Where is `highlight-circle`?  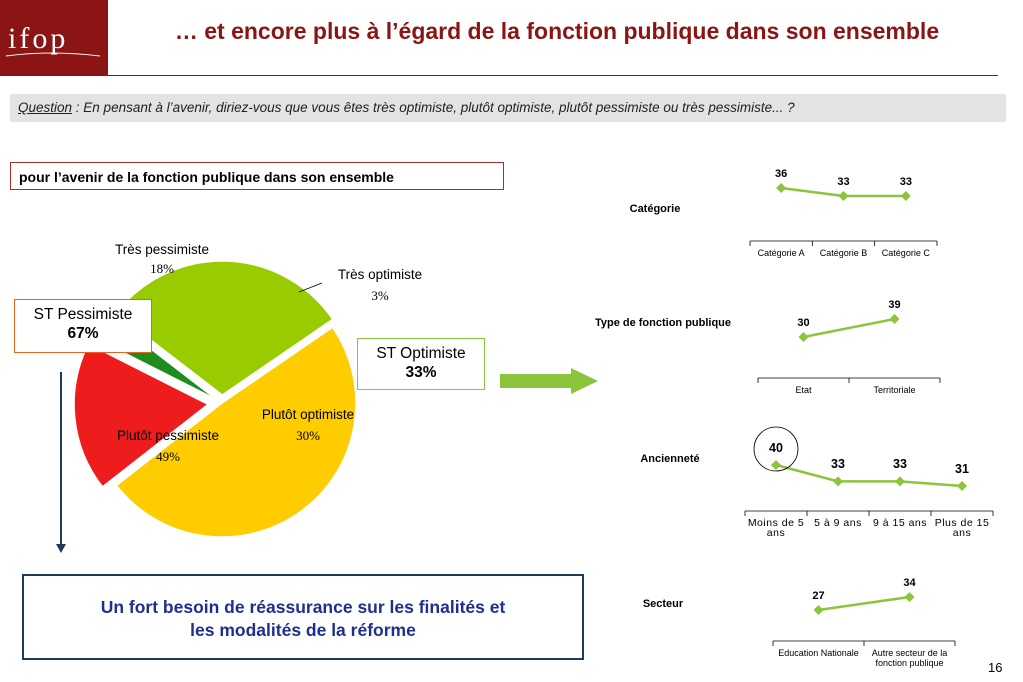
highlight-circle is located at coordinates (776, 449).